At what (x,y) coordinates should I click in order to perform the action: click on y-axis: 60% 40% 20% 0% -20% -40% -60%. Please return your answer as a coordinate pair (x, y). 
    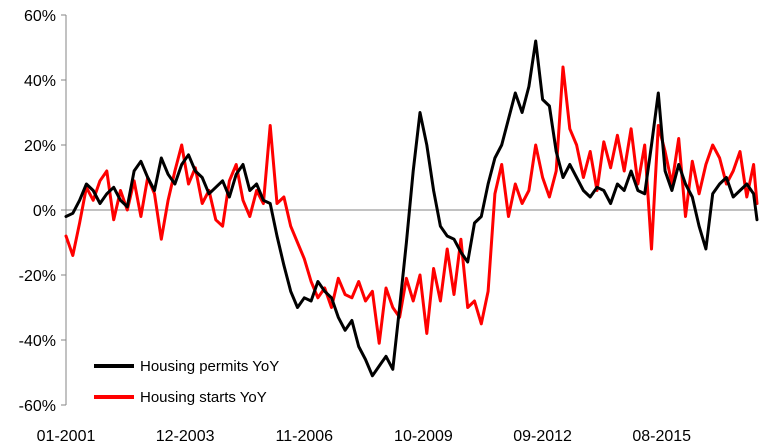
    Looking at the image, I should click on (43, 211).